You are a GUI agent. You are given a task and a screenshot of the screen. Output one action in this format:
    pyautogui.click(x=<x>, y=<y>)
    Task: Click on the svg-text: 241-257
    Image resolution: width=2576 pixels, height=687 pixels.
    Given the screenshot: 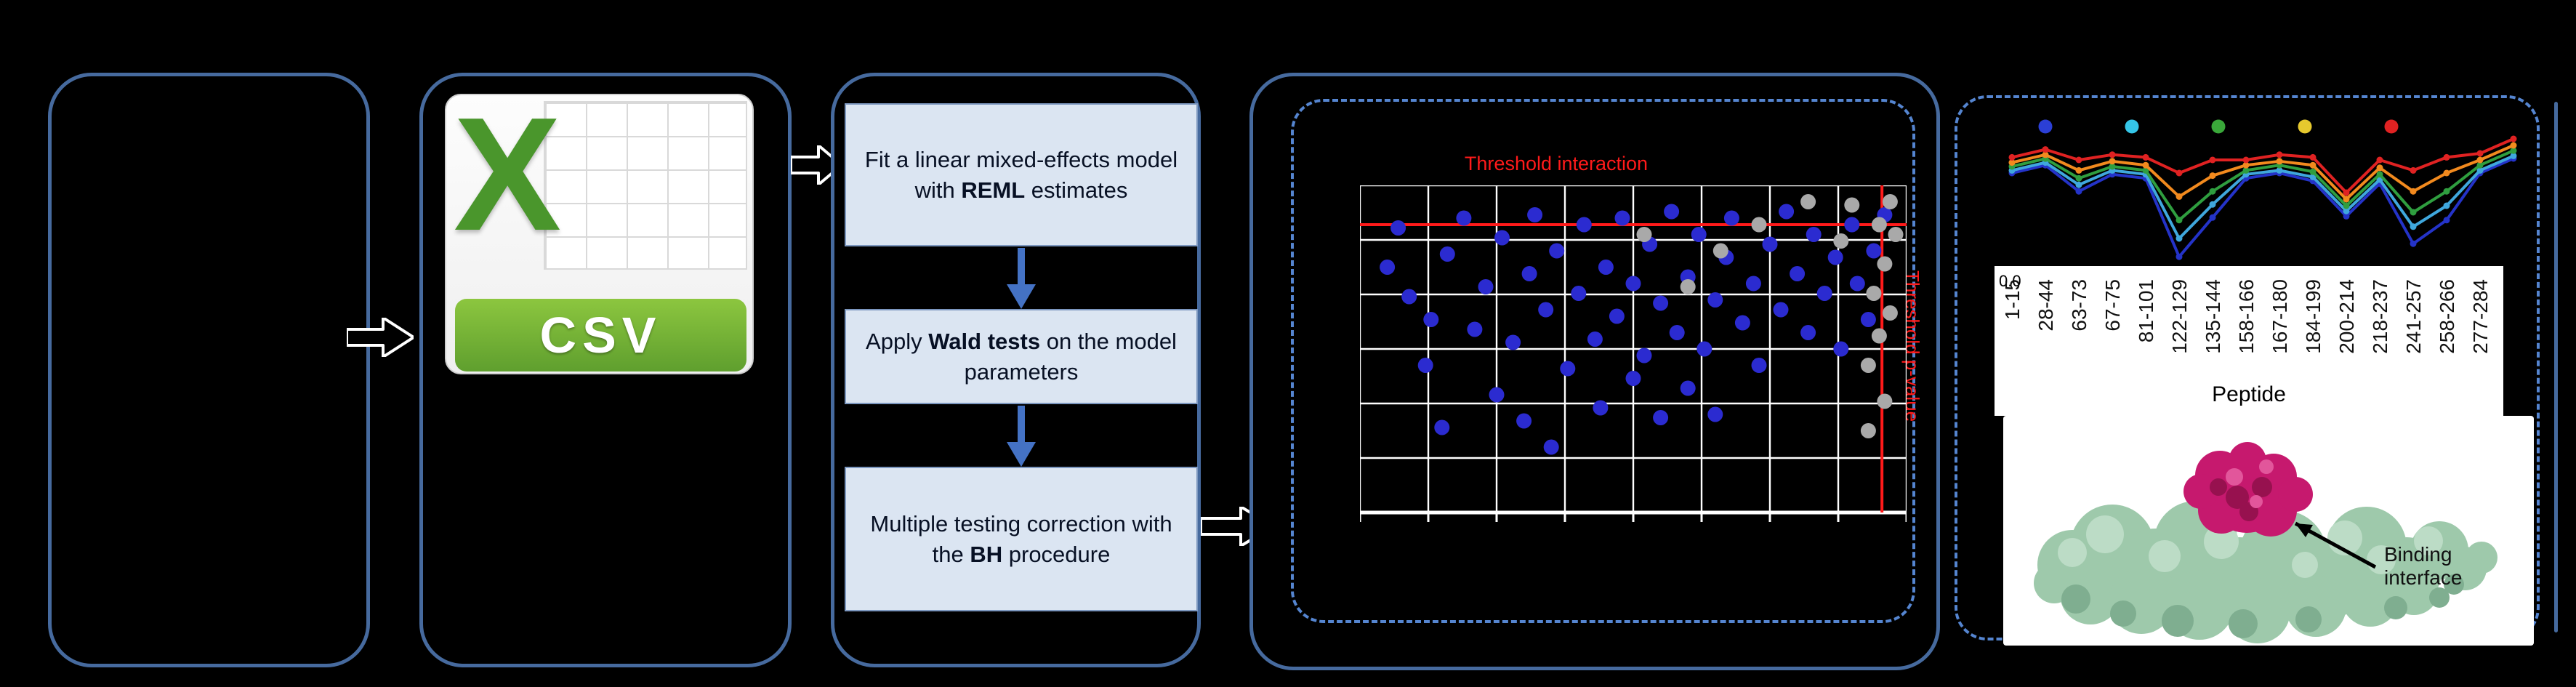 What is the action you would take?
    pyautogui.click(x=2413, y=316)
    